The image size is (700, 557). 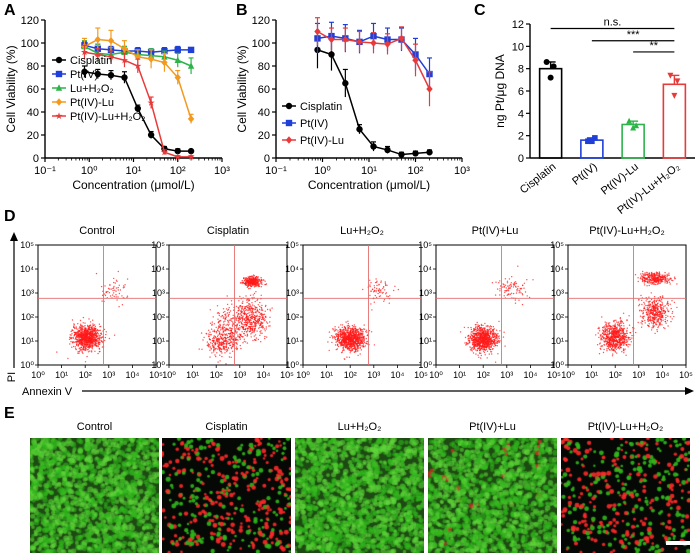 I want to click on legend-marker, so click(x=59, y=102).